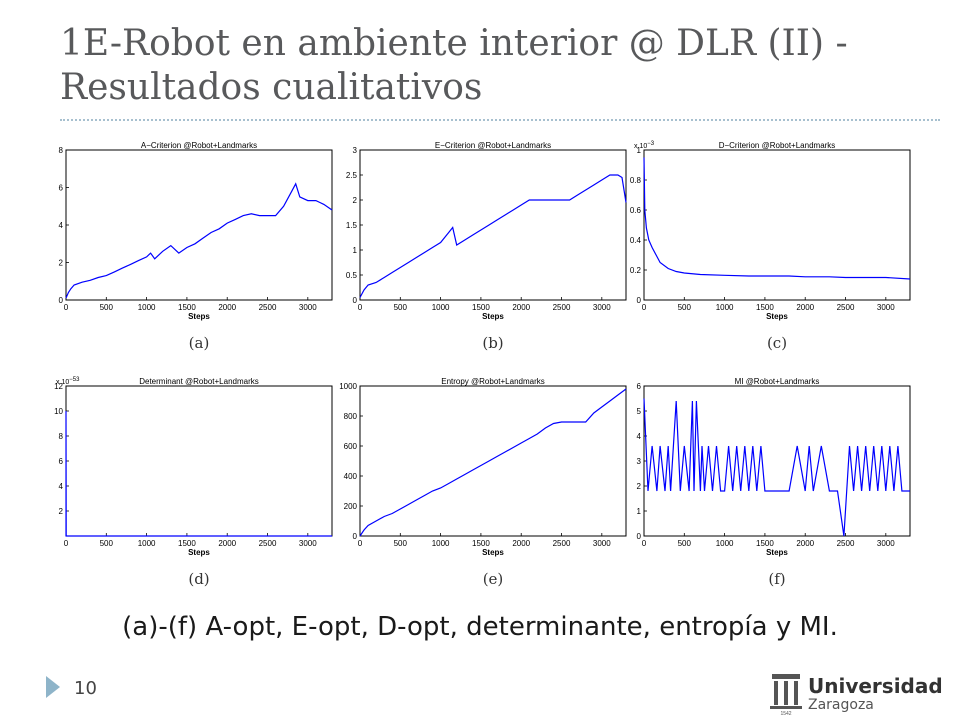 The width and height of the screenshot is (960, 721). Describe the element at coordinates (199, 343) in the screenshot. I see `panel-label: (a)` at that location.